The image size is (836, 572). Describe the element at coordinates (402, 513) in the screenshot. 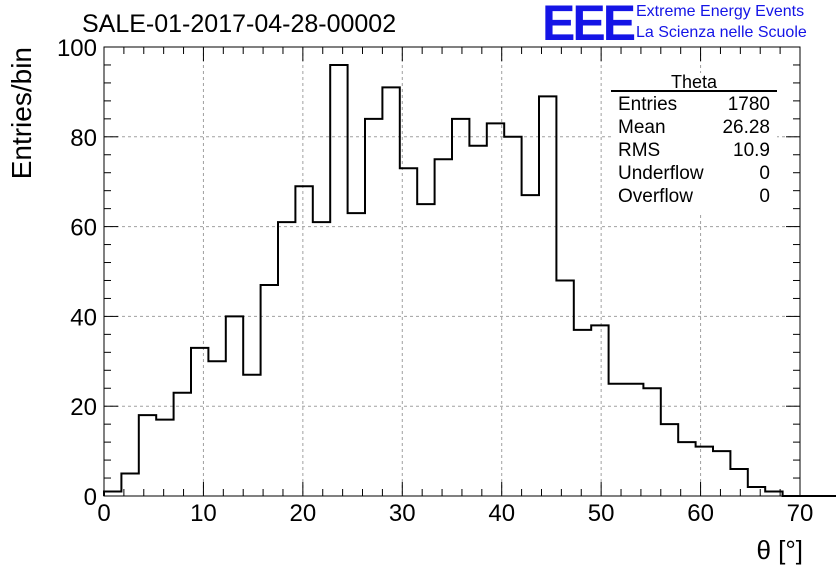

I see `x-tick-label: 30` at that location.